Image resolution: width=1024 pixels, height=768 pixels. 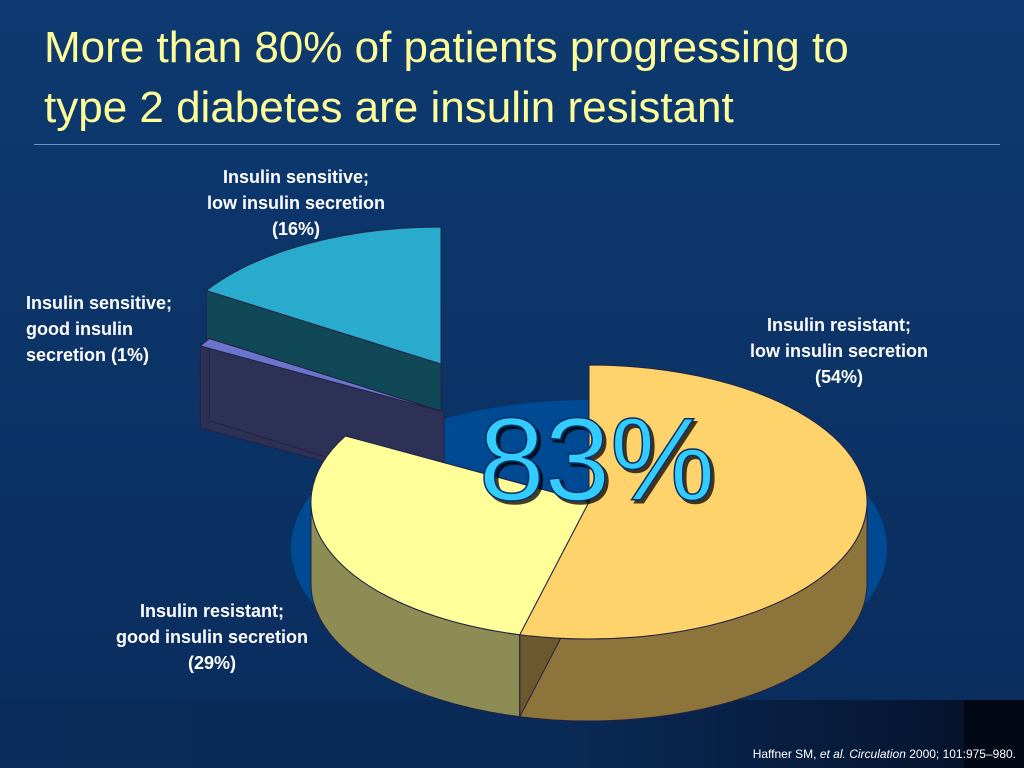 I want to click on citation-journal: Circulation, so click(x=877, y=754).